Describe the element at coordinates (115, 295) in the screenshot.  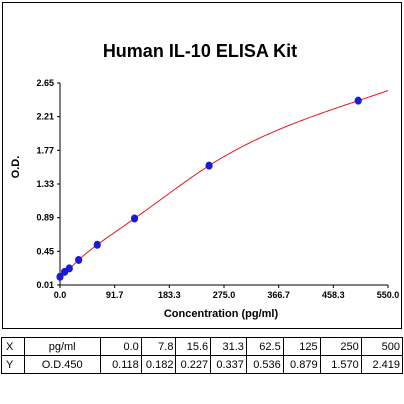
I see `x-tick-label: 91.7` at that location.